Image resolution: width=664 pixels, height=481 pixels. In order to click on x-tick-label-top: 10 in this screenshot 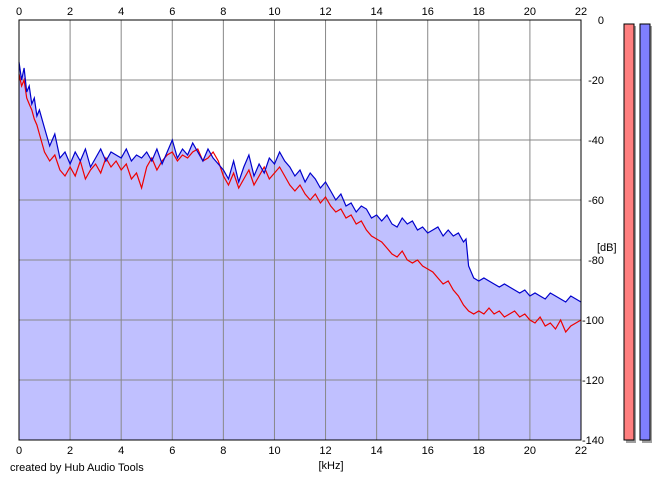, I will do `click(274, 12)`.